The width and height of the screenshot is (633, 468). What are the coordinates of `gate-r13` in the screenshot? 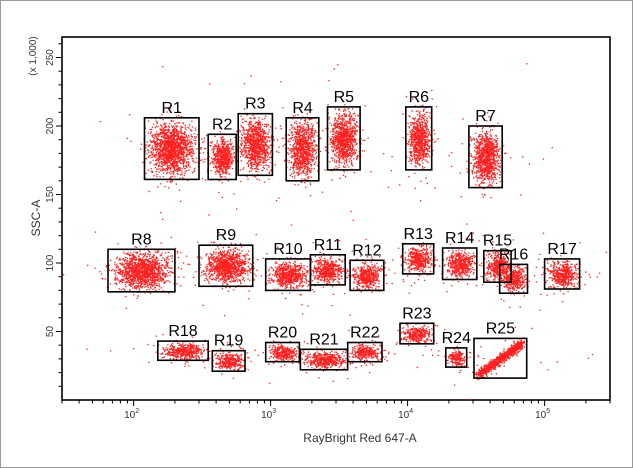 It's located at (418, 259).